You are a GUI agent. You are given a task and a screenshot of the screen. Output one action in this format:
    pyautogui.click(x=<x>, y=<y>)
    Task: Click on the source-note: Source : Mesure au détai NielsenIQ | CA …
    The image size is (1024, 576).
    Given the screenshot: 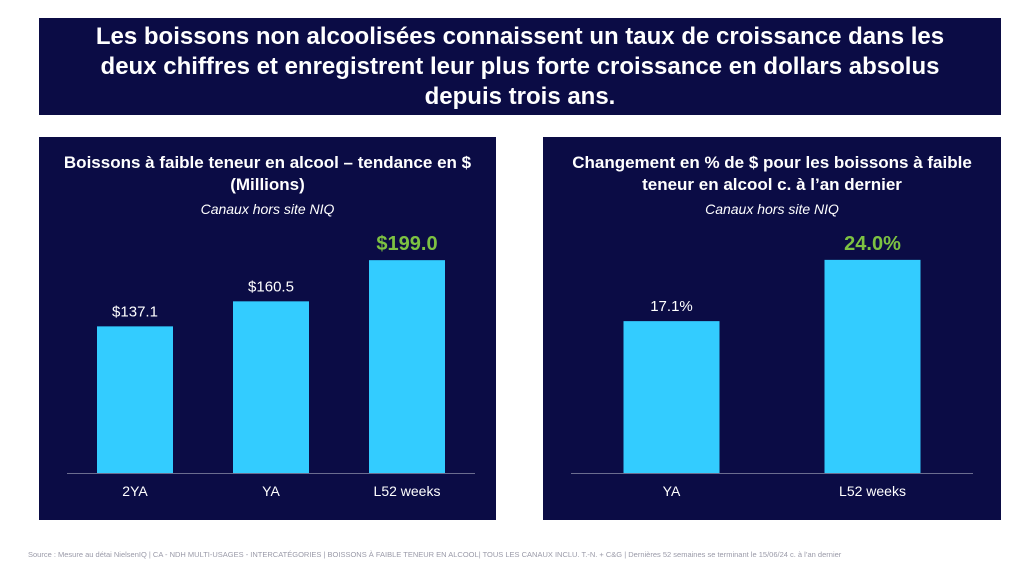 What is the action you would take?
    pyautogui.click(x=435, y=554)
    